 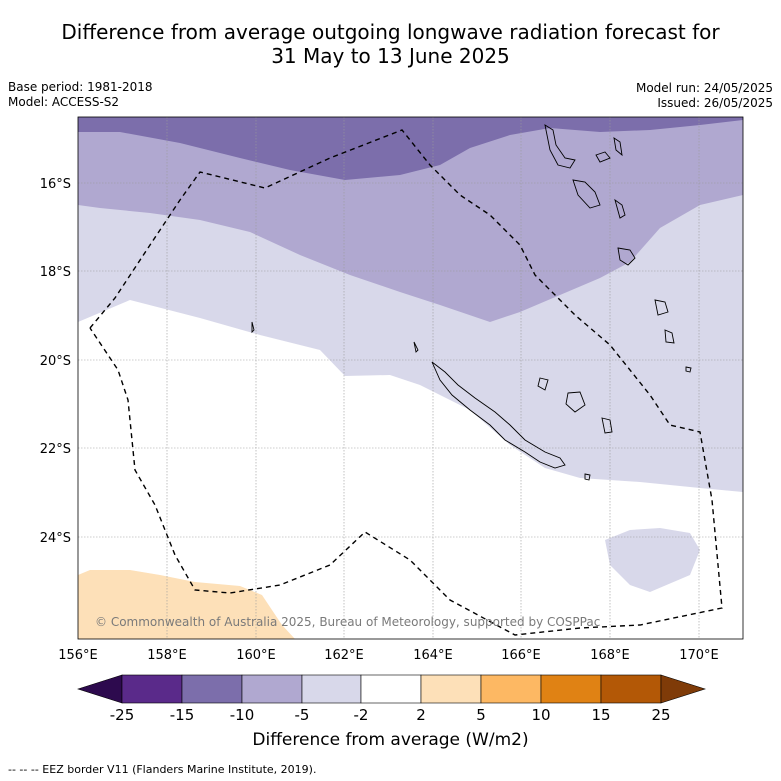 What do you see at coordinates (481, 715) in the screenshot?
I see `colorbar-label-7: 5` at bounding box center [481, 715].